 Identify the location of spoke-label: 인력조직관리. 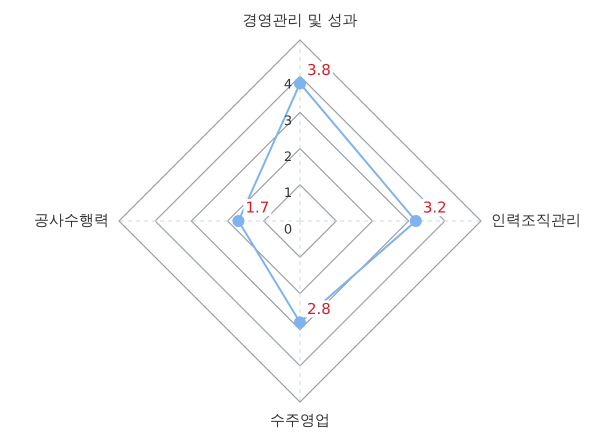
(536, 219).